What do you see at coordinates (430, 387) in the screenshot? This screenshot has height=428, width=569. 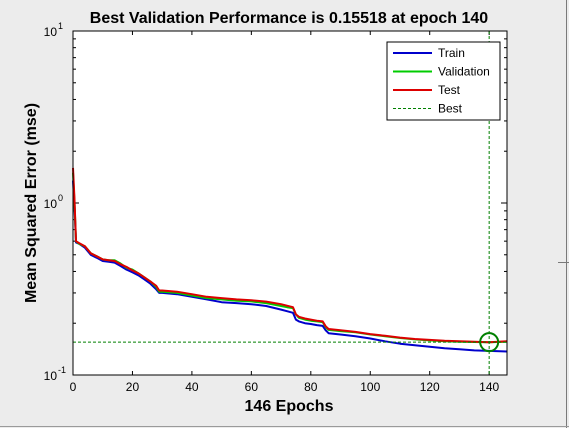 I see `x-tick-label: 120` at bounding box center [430, 387].